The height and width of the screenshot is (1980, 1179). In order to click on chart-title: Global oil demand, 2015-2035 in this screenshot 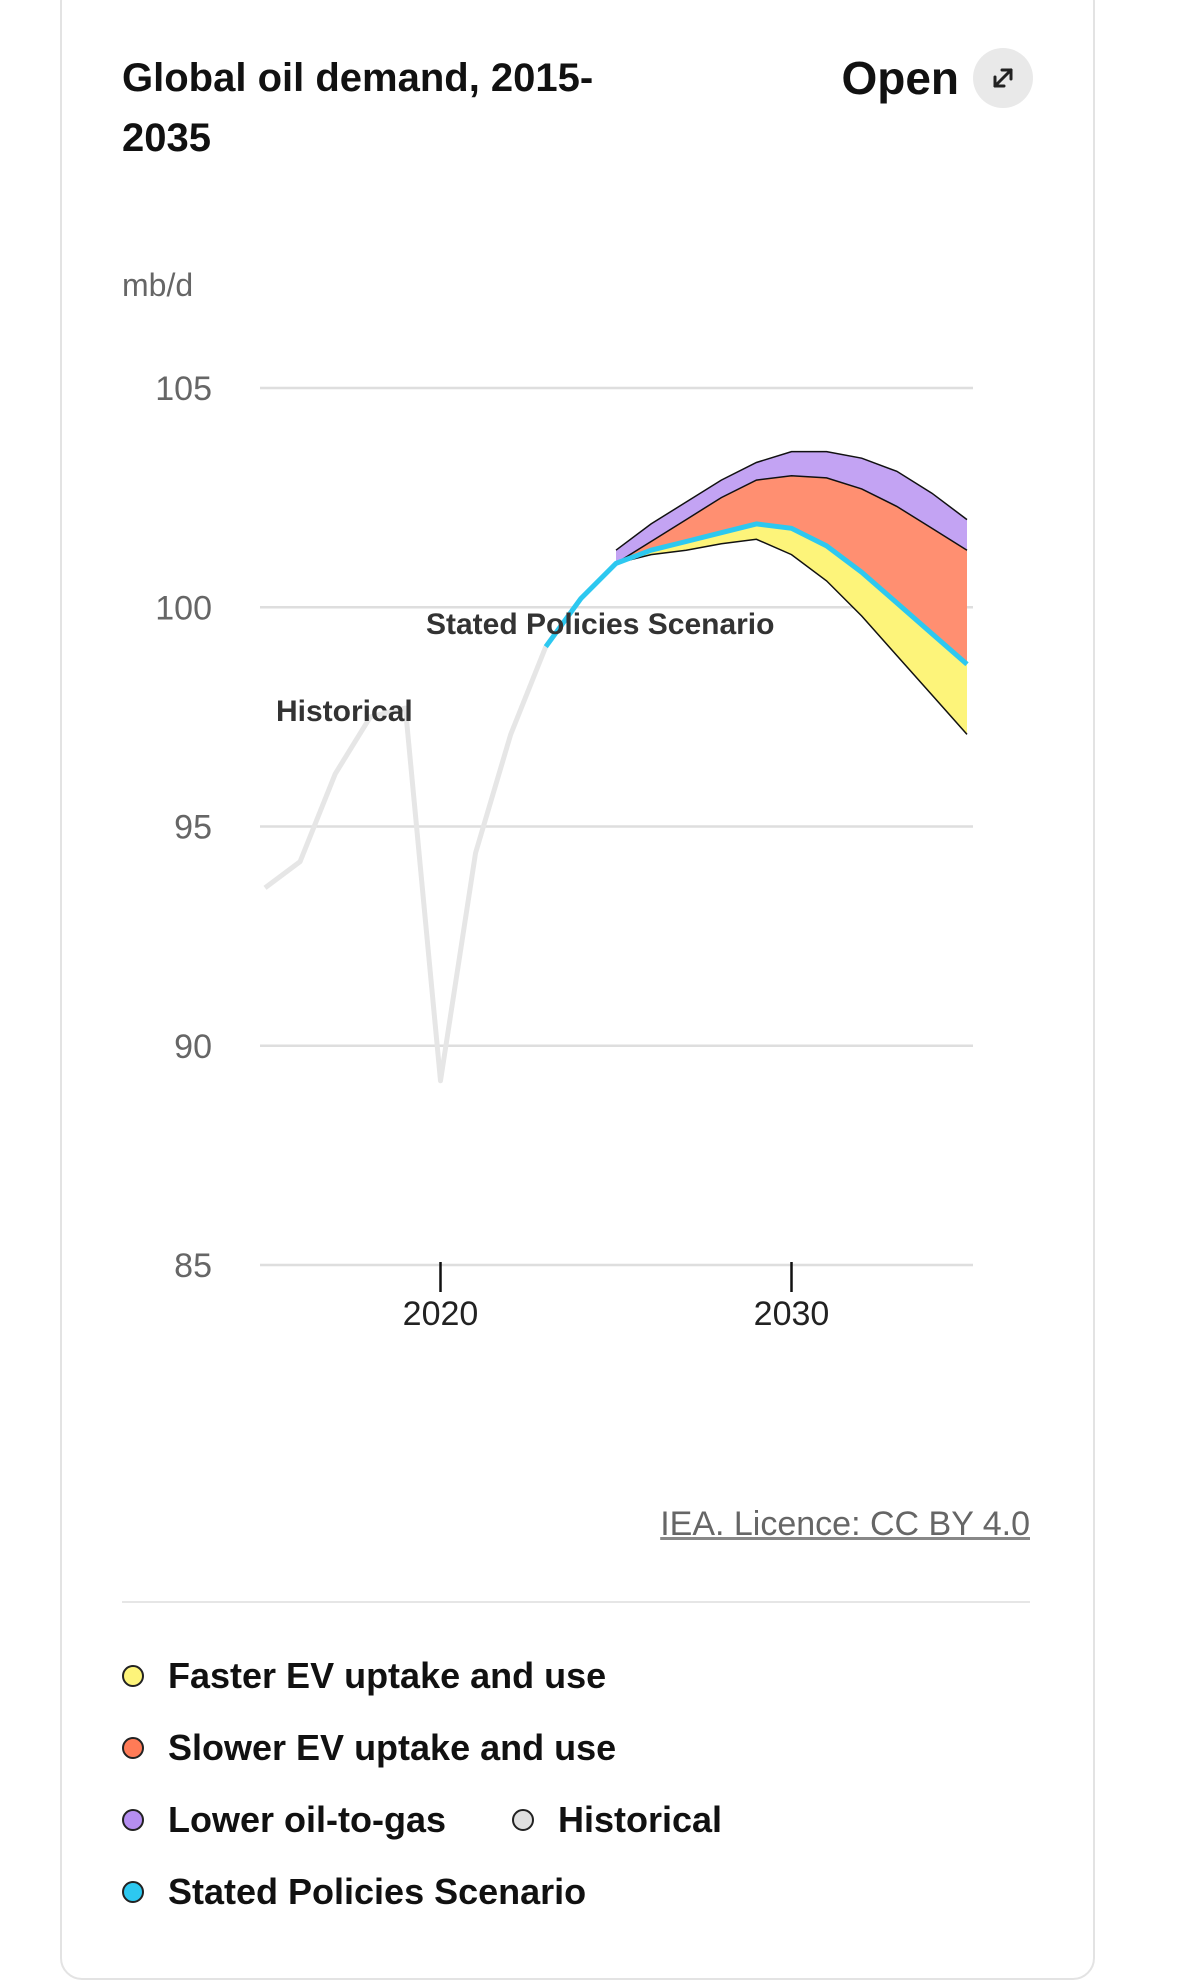, I will do `click(358, 108)`.